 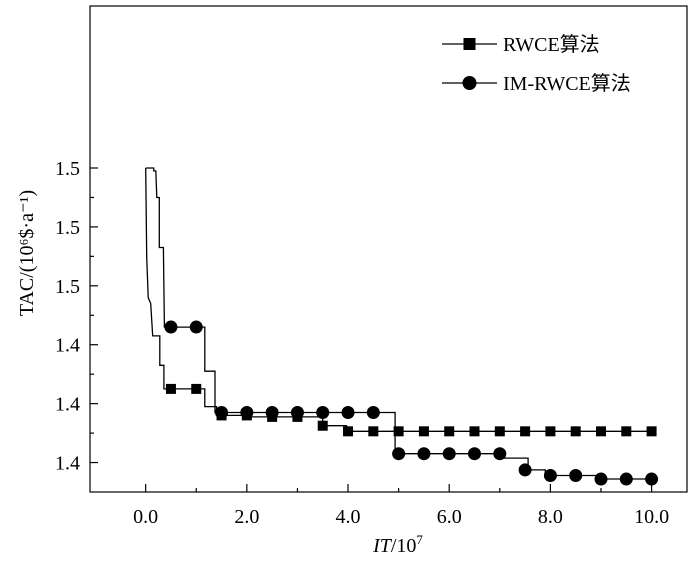 What do you see at coordinates (449, 517) in the screenshot?
I see `x-tick-label-3: 6.0` at bounding box center [449, 517].